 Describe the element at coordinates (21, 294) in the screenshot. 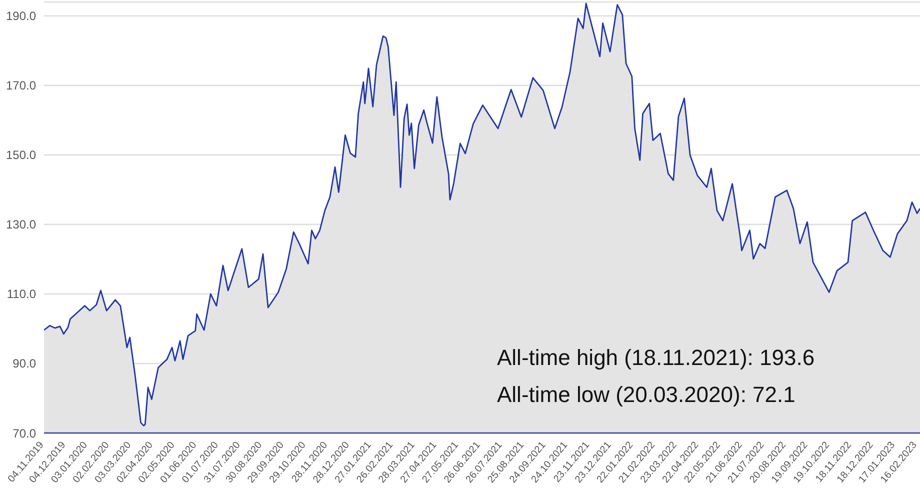

I see `y-tick-label: 110.0` at that location.